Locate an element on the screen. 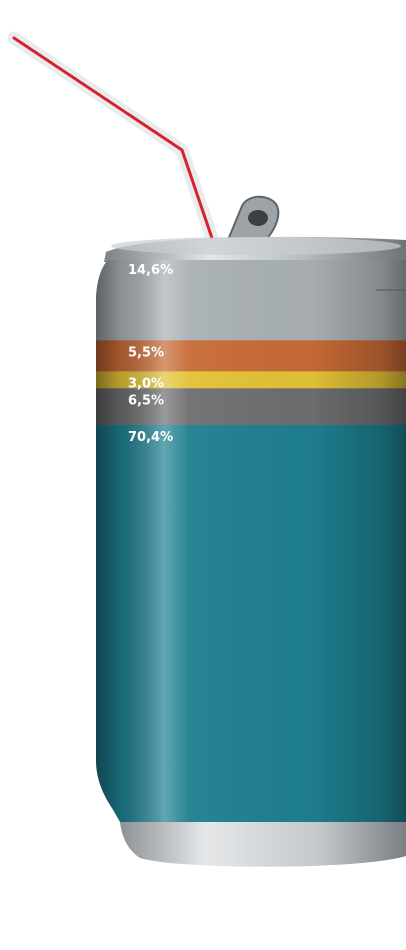 The height and width of the screenshot is (950, 406). segment-label-3: 3,0% is located at coordinates (146, 383).